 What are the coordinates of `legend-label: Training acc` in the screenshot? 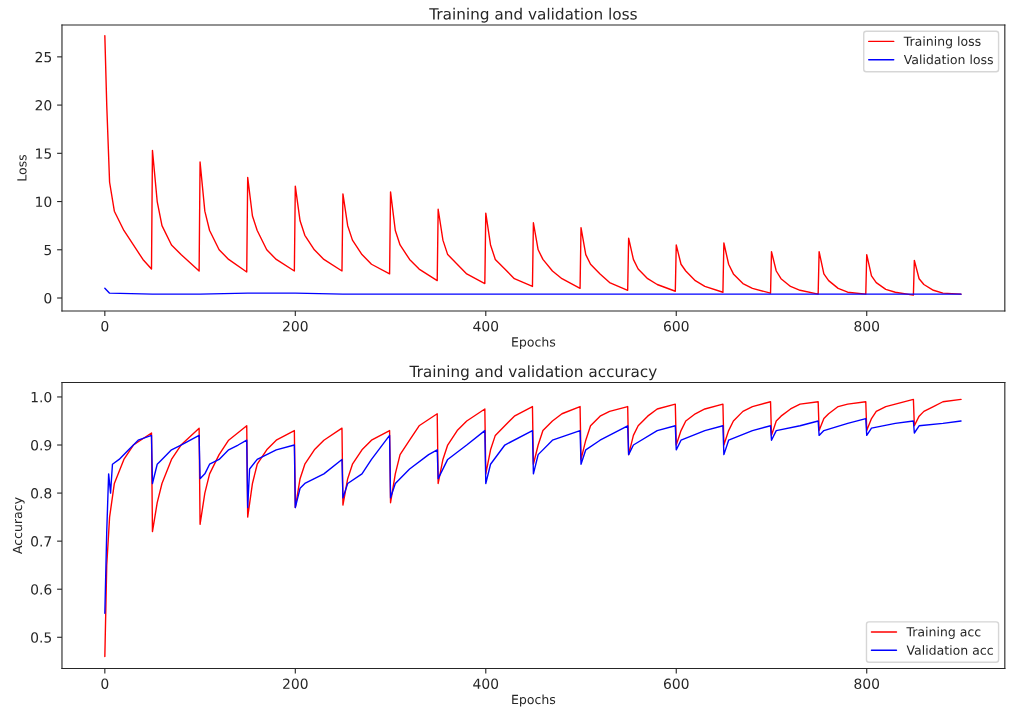 It's located at (943, 632).